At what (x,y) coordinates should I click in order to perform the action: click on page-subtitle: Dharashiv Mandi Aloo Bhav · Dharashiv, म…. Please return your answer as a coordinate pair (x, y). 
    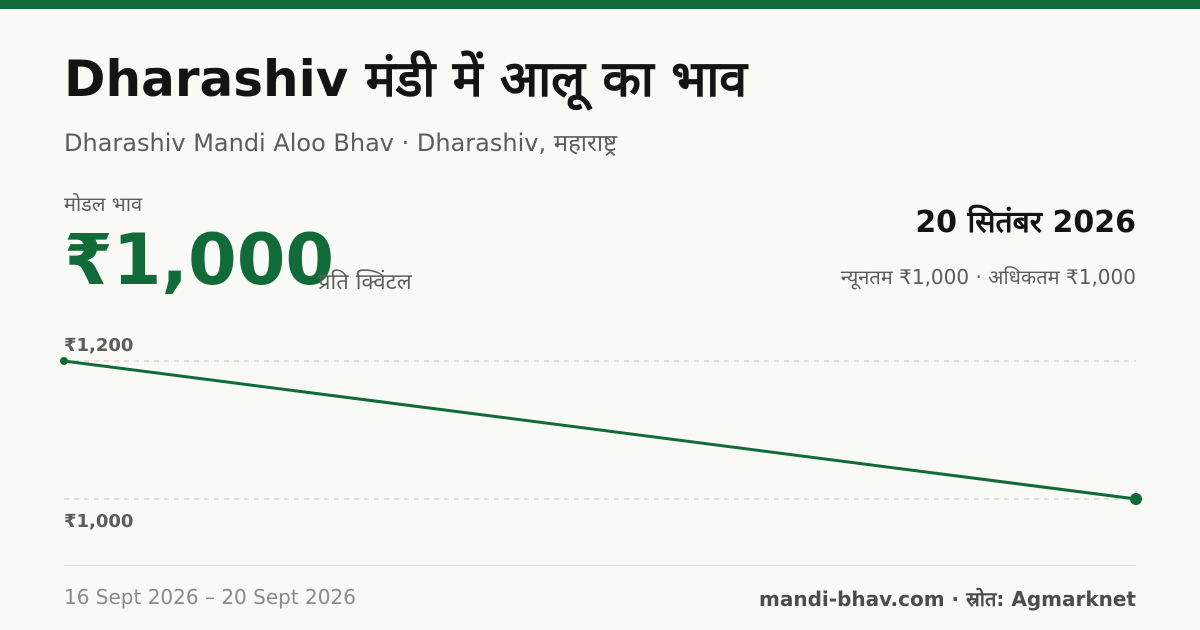
    Looking at the image, I should click on (341, 143).